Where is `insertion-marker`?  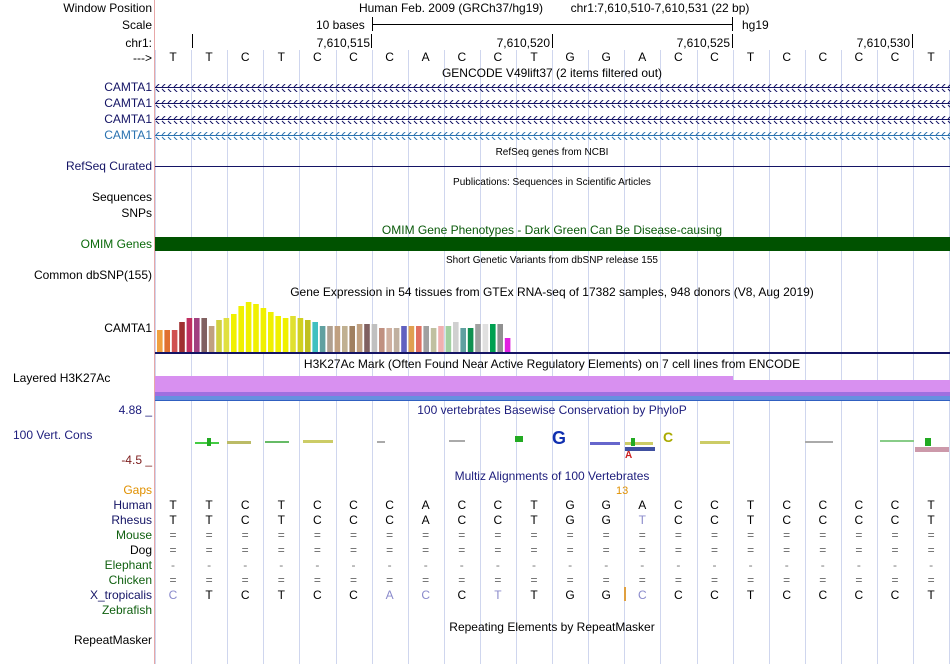 insertion-marker is located at coordinates (625, 594).